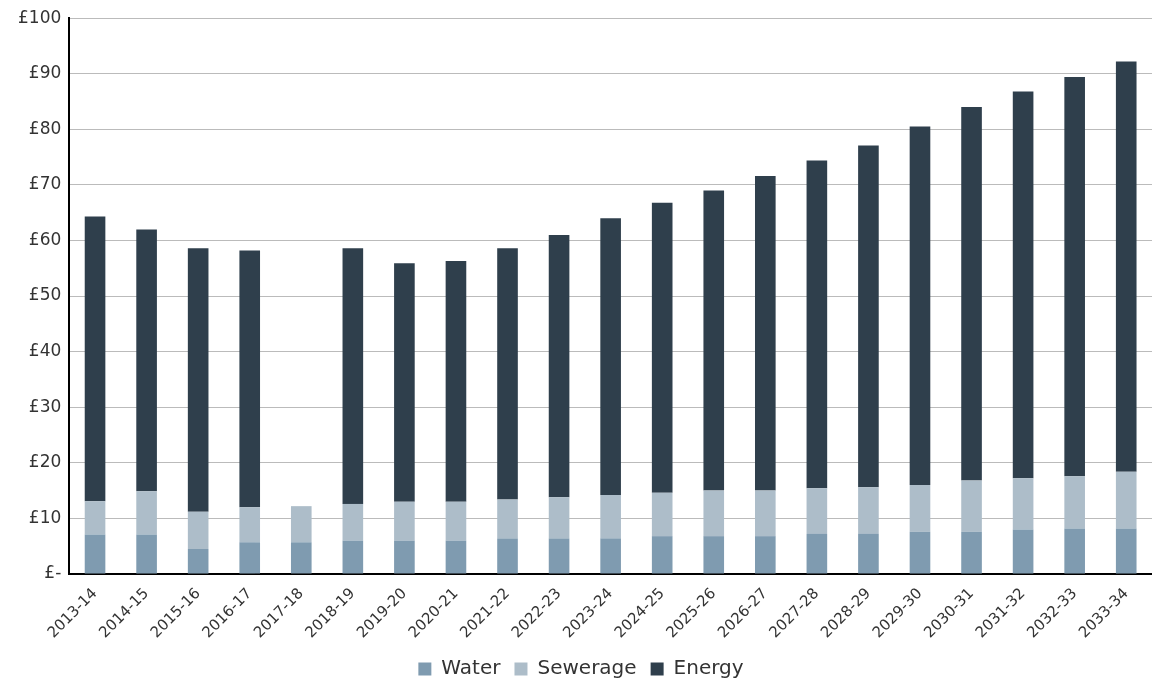 This screenshot has height=695, width=1162. I want to click on legend-label: Energy, so click(708, 667).